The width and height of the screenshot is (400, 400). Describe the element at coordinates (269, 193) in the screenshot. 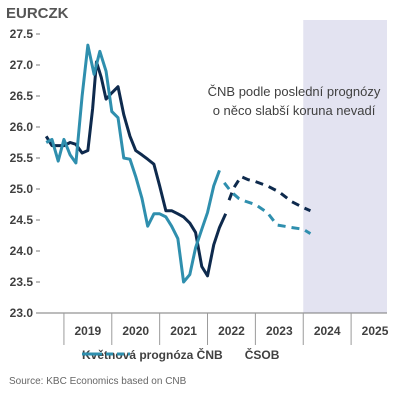

I see `series-forecast-cnb` at that location.